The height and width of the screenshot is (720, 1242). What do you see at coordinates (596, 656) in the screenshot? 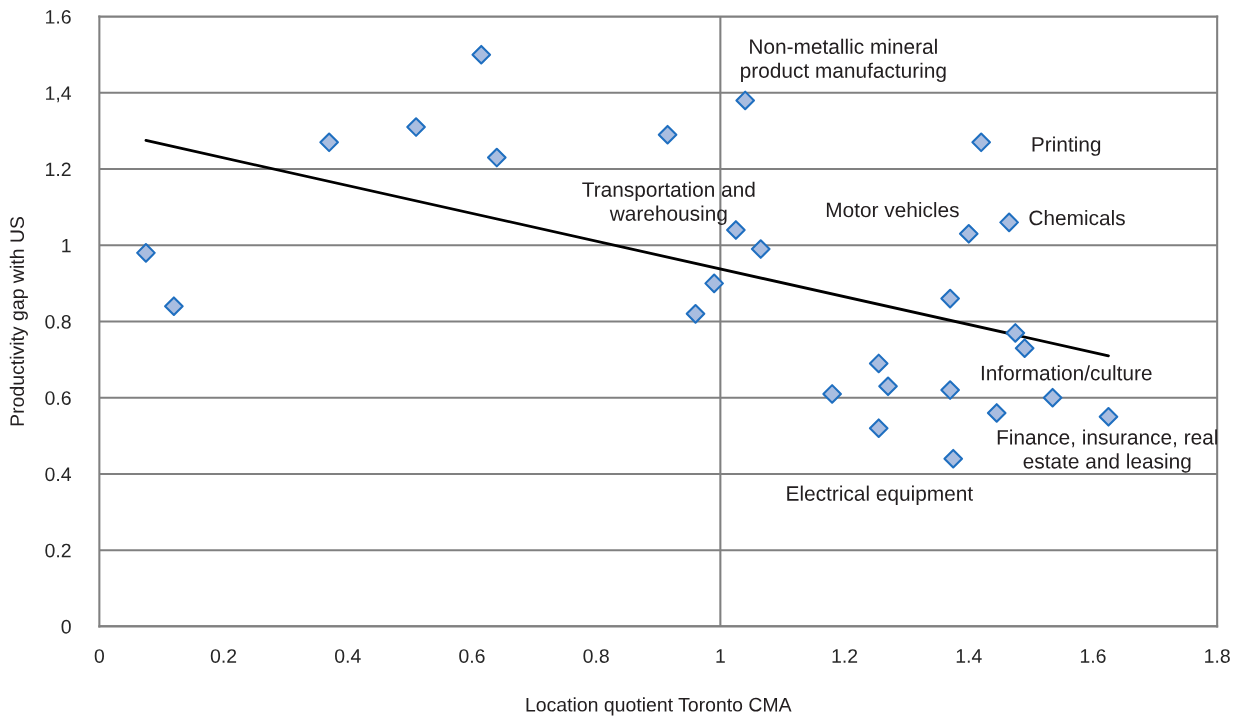
I see `x-tick-label: 0.8` at bounding box center [596, 656].